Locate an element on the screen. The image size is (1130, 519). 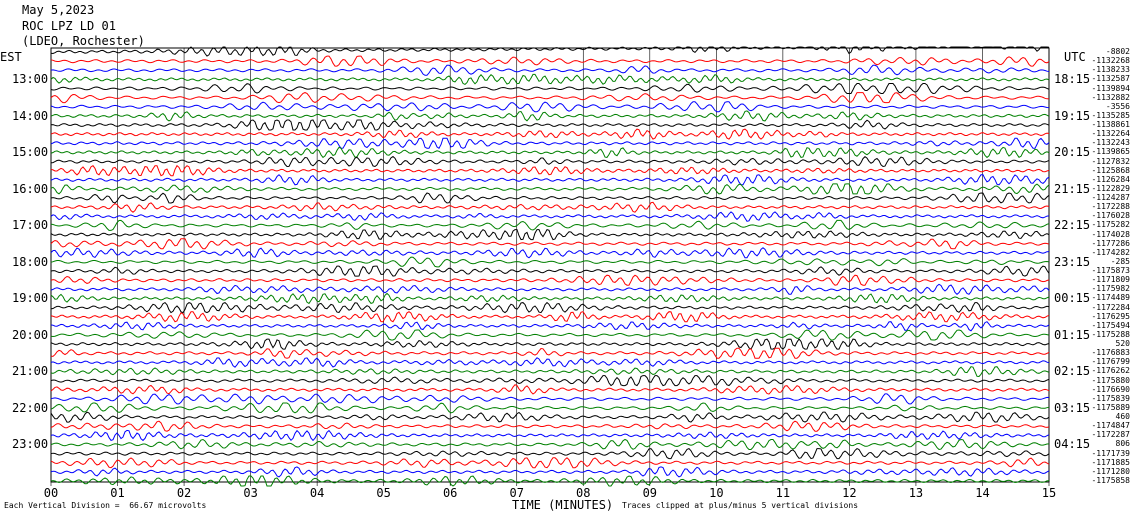
trace-offset-label: -1138233 is located at coordinates (1110, 70).